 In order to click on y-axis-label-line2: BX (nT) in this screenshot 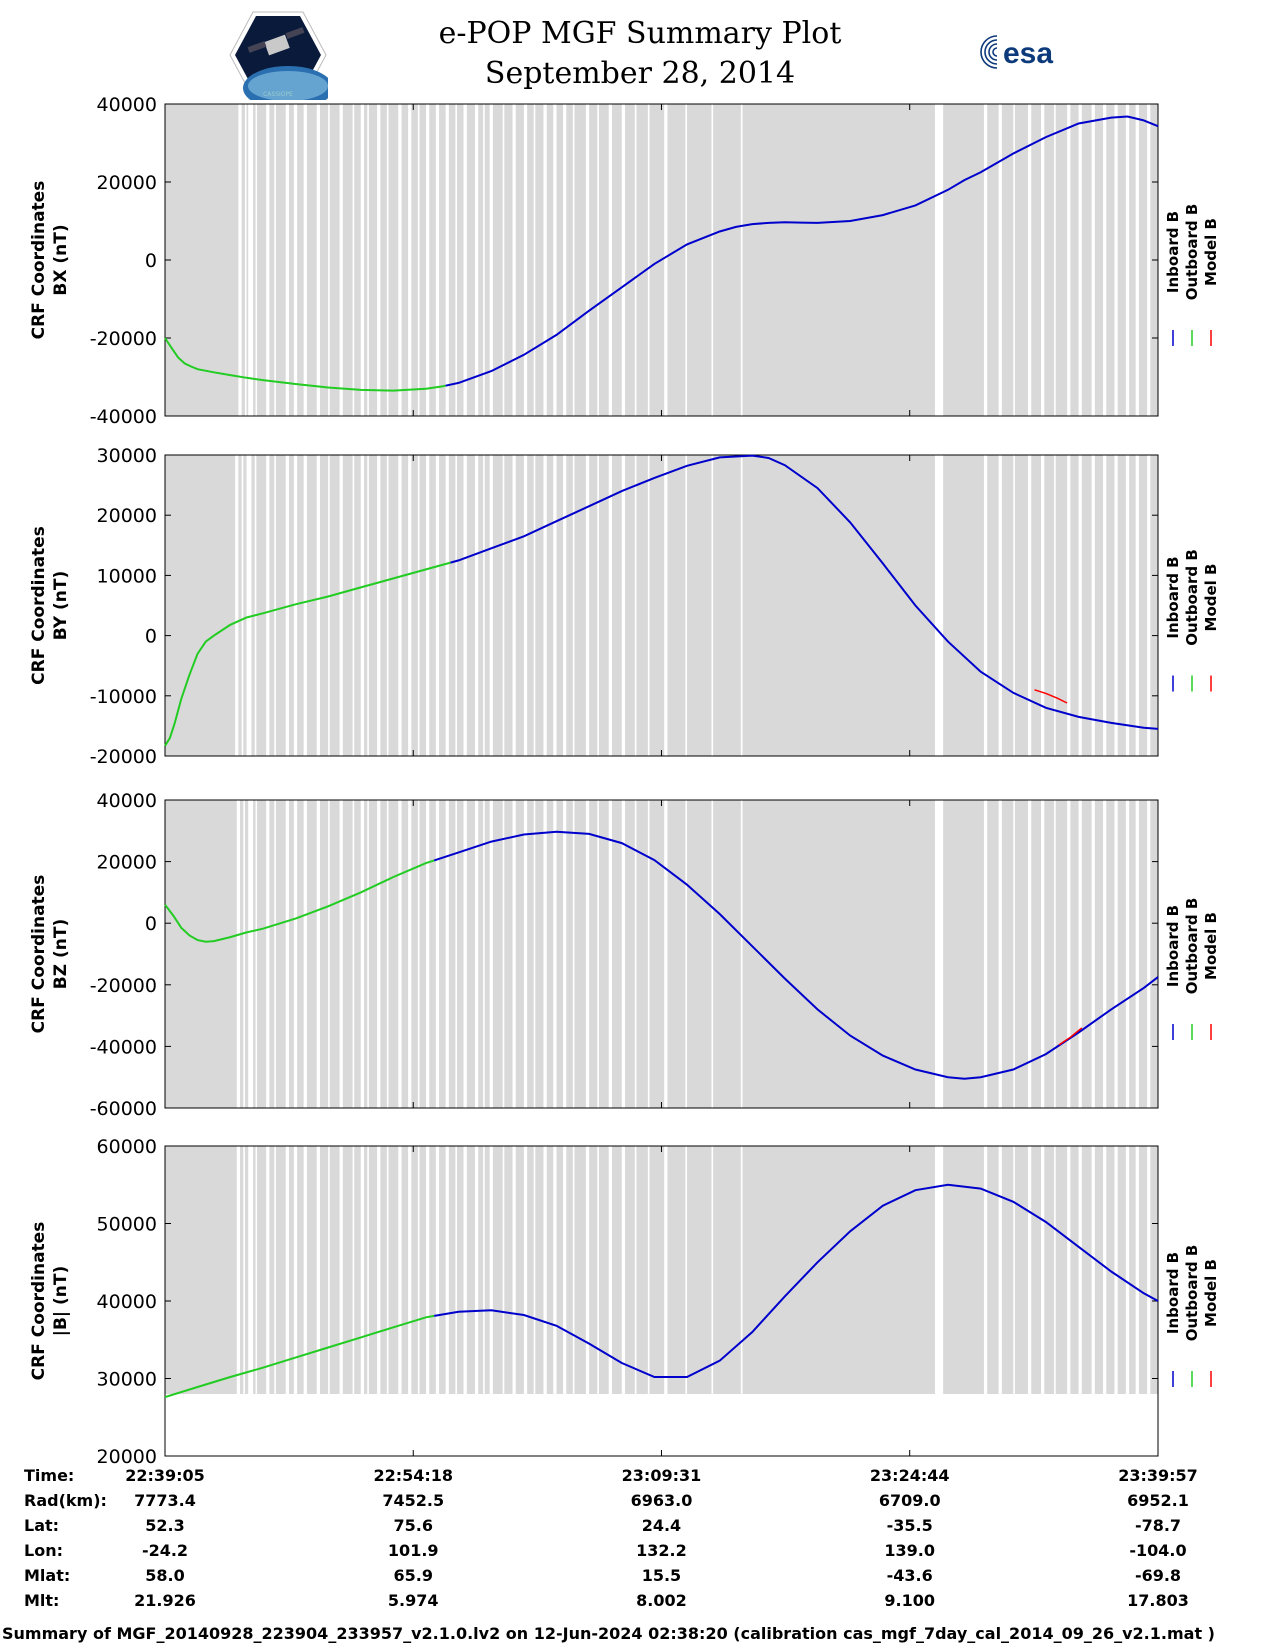, I will do `click(61, 259)`.